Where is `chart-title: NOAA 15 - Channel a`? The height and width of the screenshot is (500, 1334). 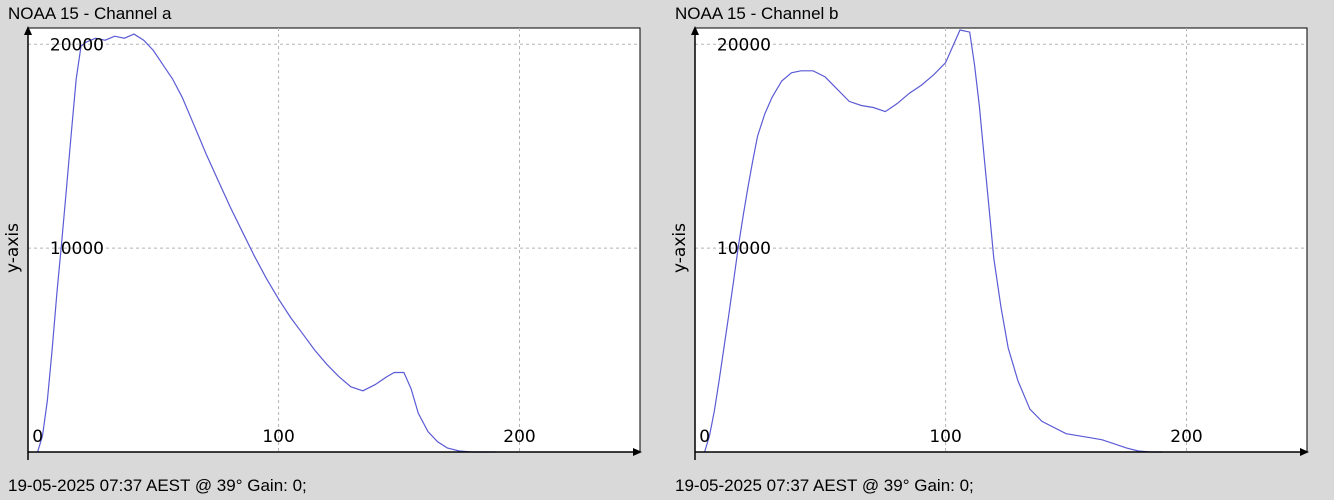 chart-title: NOAA 15 - Channel a is located at coordinates (90, 13).